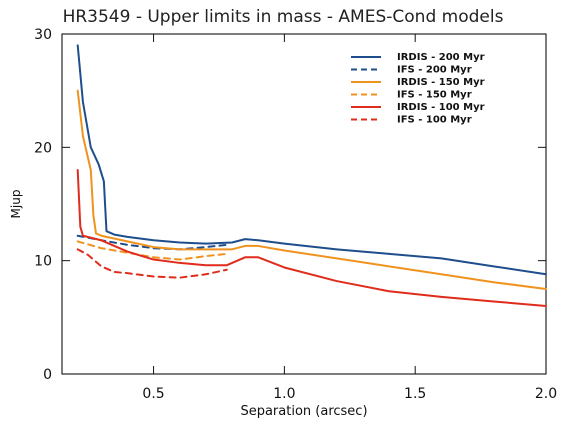  I want to click on y-tick-label: 30, so click(43, 35).